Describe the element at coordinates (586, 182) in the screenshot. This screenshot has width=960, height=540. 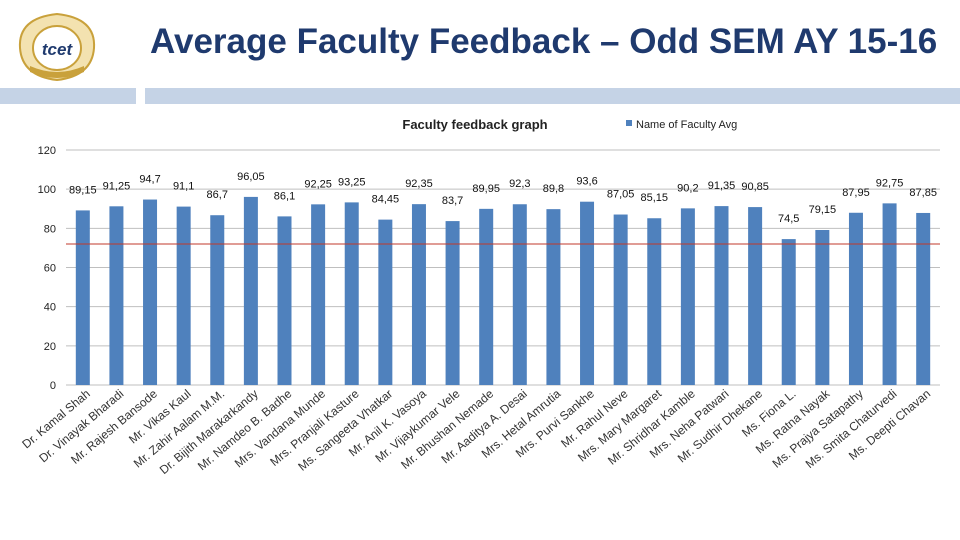
I see `value-label: 93,6` at that location.